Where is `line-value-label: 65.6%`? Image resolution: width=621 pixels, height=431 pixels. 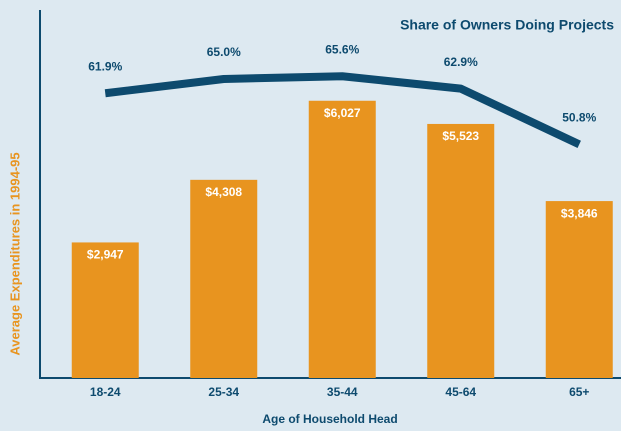 line-value-label: 65.6% is located at coordinates (342, 49).